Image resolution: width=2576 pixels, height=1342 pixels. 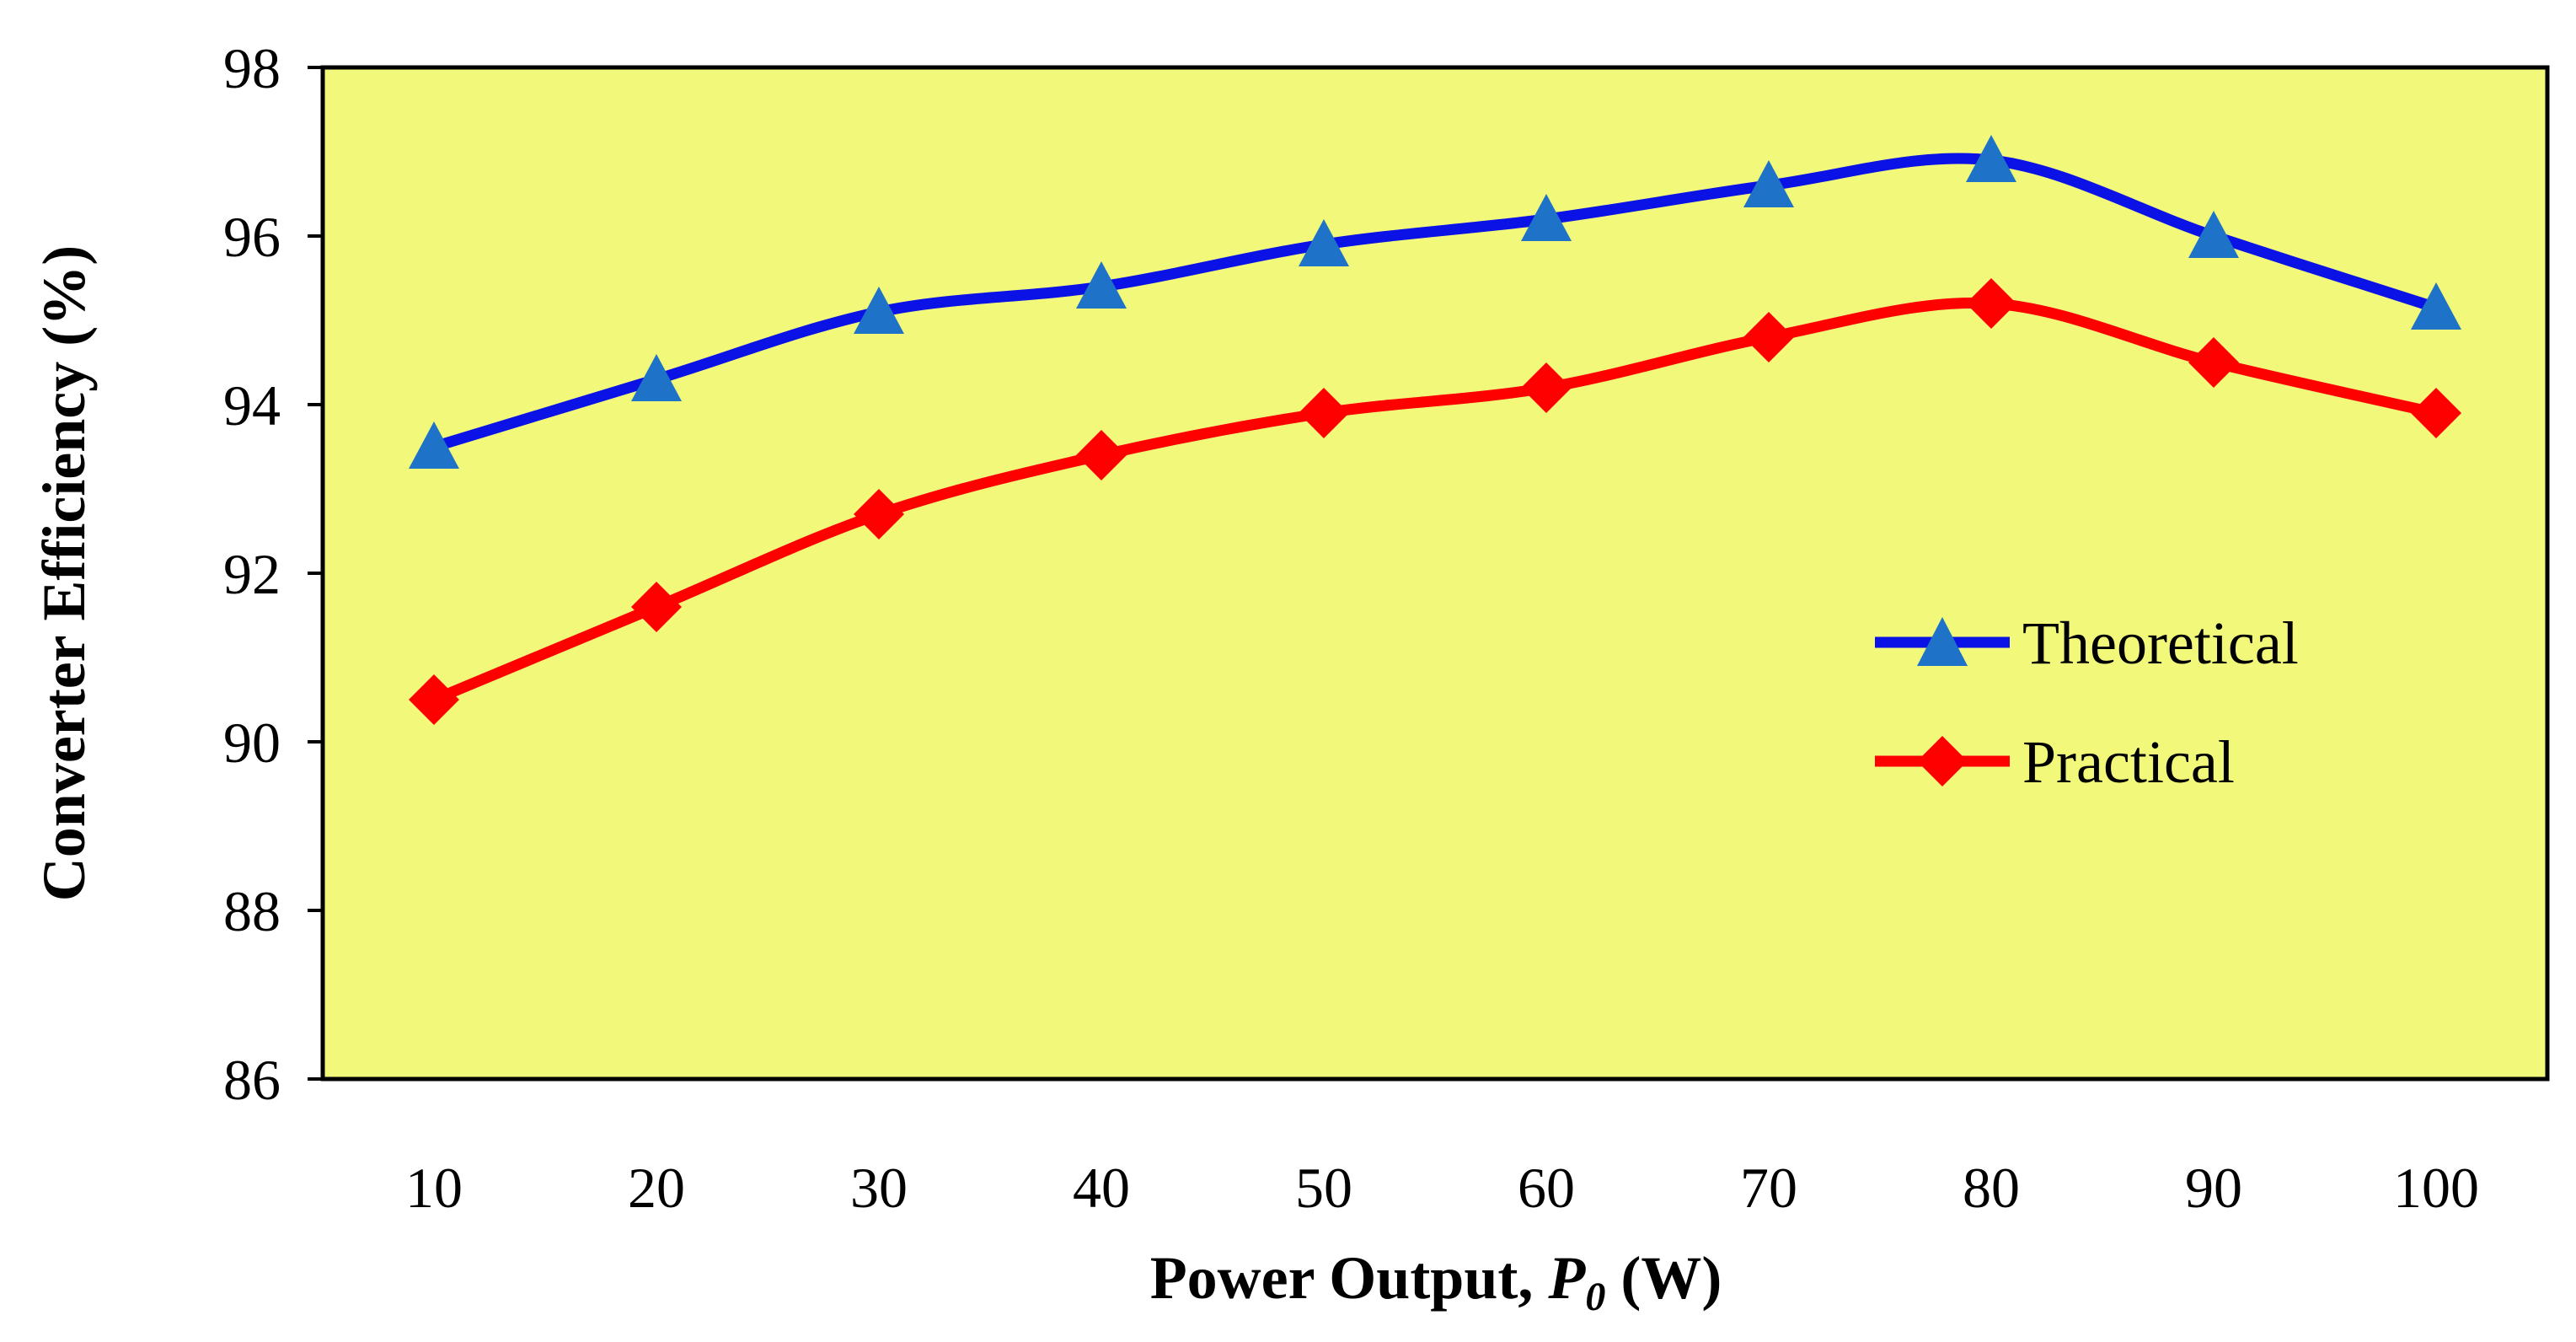 What do you see at coordinates (1942, 761) in the screenshot?
I see `legend-marker-practical` at bounding box center [1942, 761].